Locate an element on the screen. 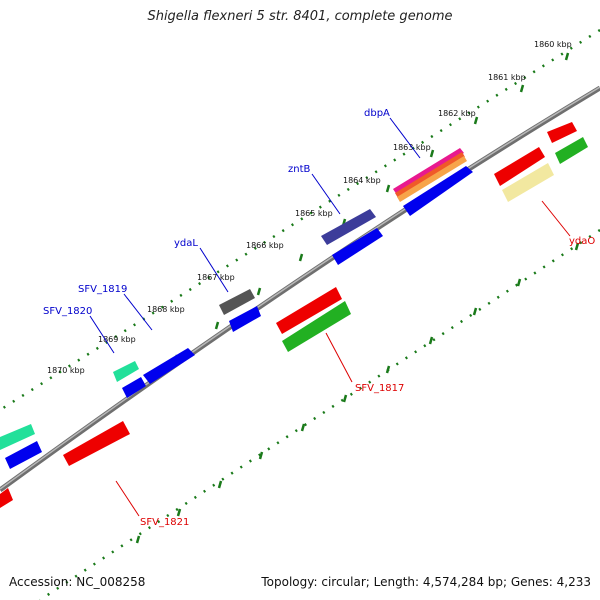  tick-label-1860: 1860 kbp is located at coordinates (553, 44).